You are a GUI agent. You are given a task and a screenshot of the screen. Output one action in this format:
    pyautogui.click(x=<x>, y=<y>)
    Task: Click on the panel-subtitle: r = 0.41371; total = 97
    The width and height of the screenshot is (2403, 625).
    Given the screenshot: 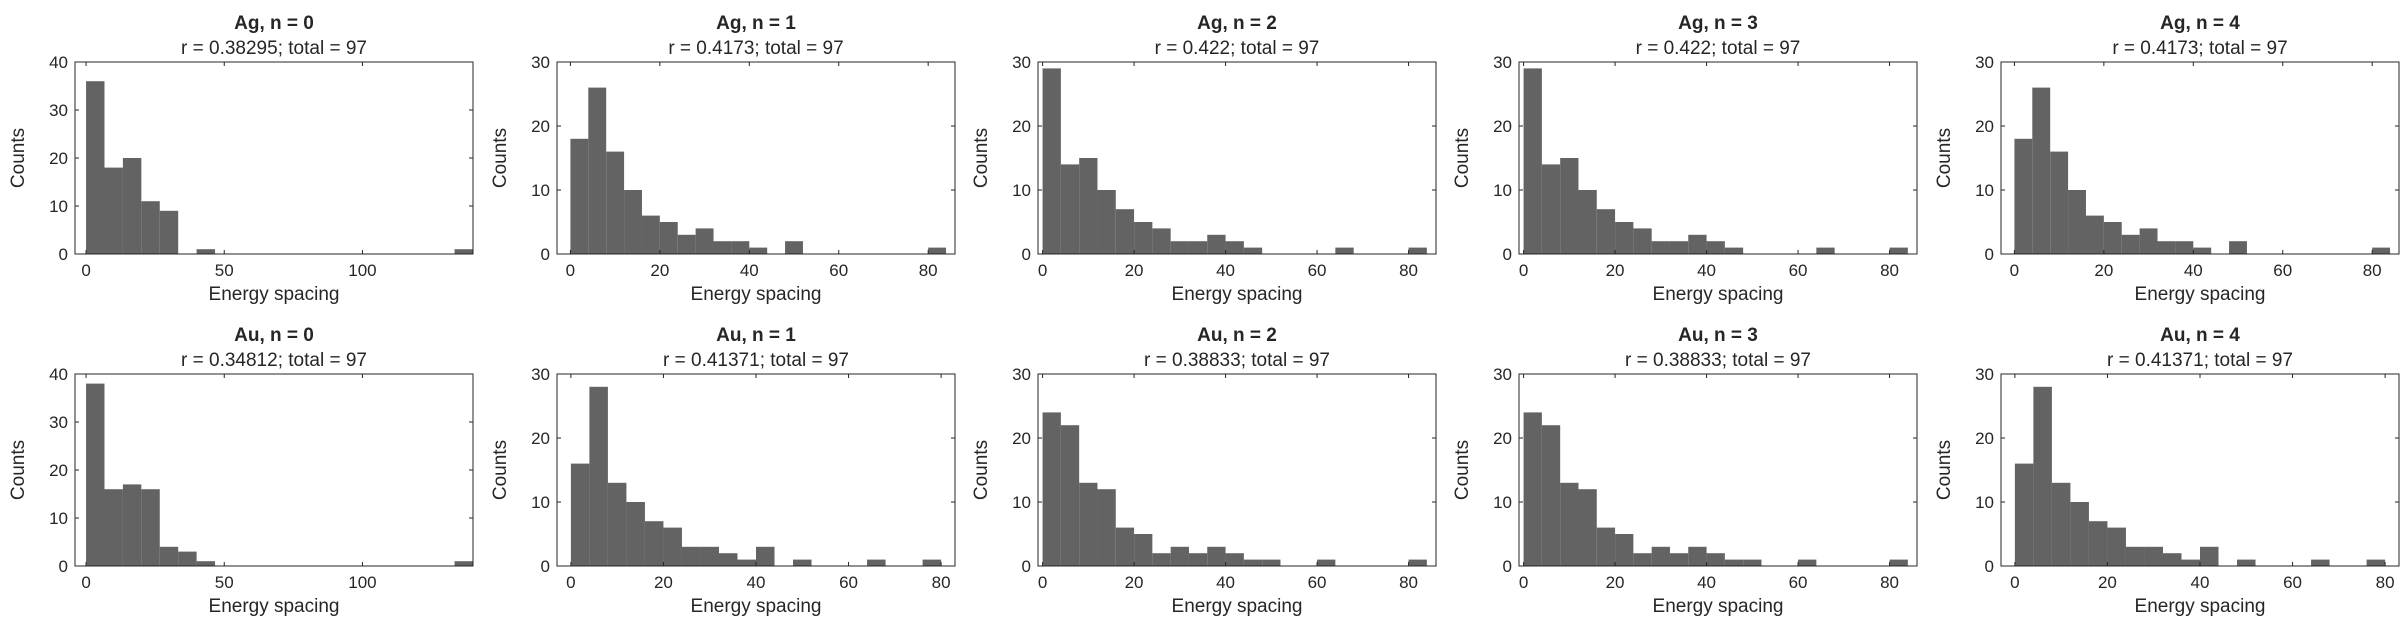 What is the action you would take?
    pyautogui.click(x=756, y=360)
    